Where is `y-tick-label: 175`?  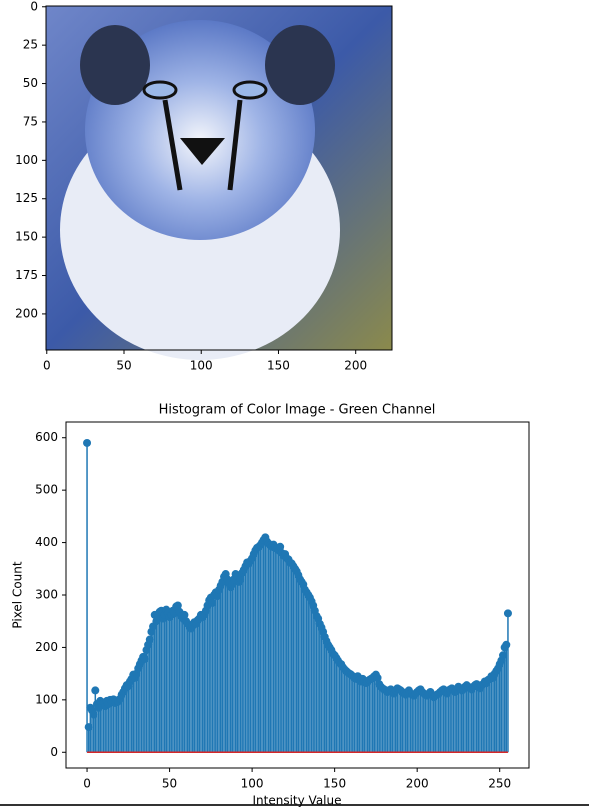 y-tick-label: 175 is located at coordinates (26, 275).